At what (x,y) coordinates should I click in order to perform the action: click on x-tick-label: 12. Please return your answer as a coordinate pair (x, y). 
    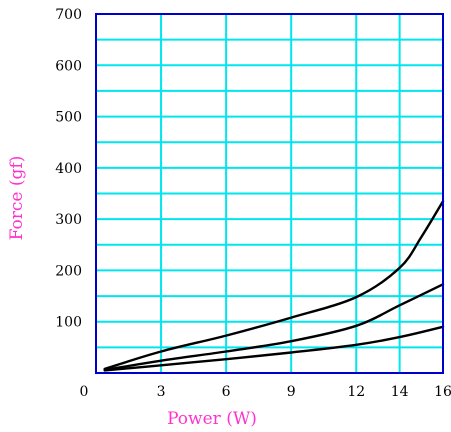
    Looking at the image, I should click on (356, 392).